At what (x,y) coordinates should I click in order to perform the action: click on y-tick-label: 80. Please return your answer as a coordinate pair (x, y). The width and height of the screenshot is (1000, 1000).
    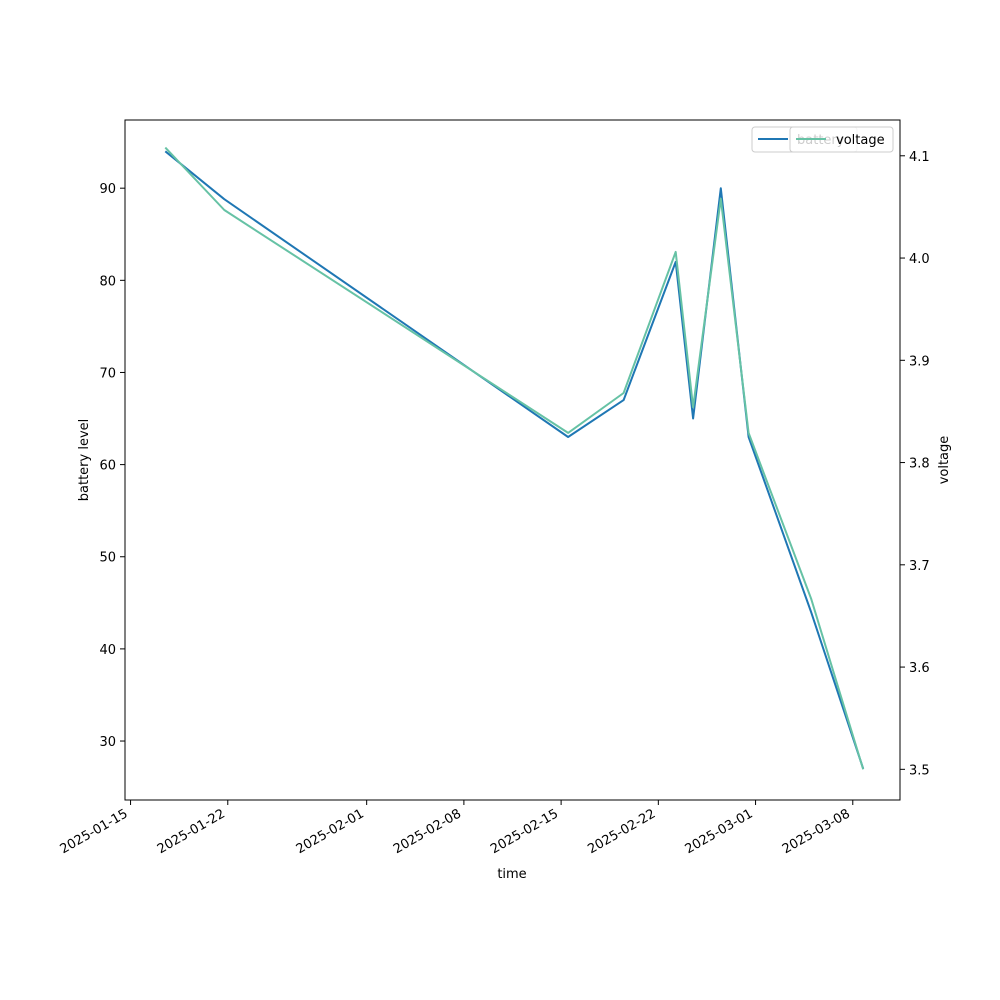
    Looking at the image, I should click on (107, 281).